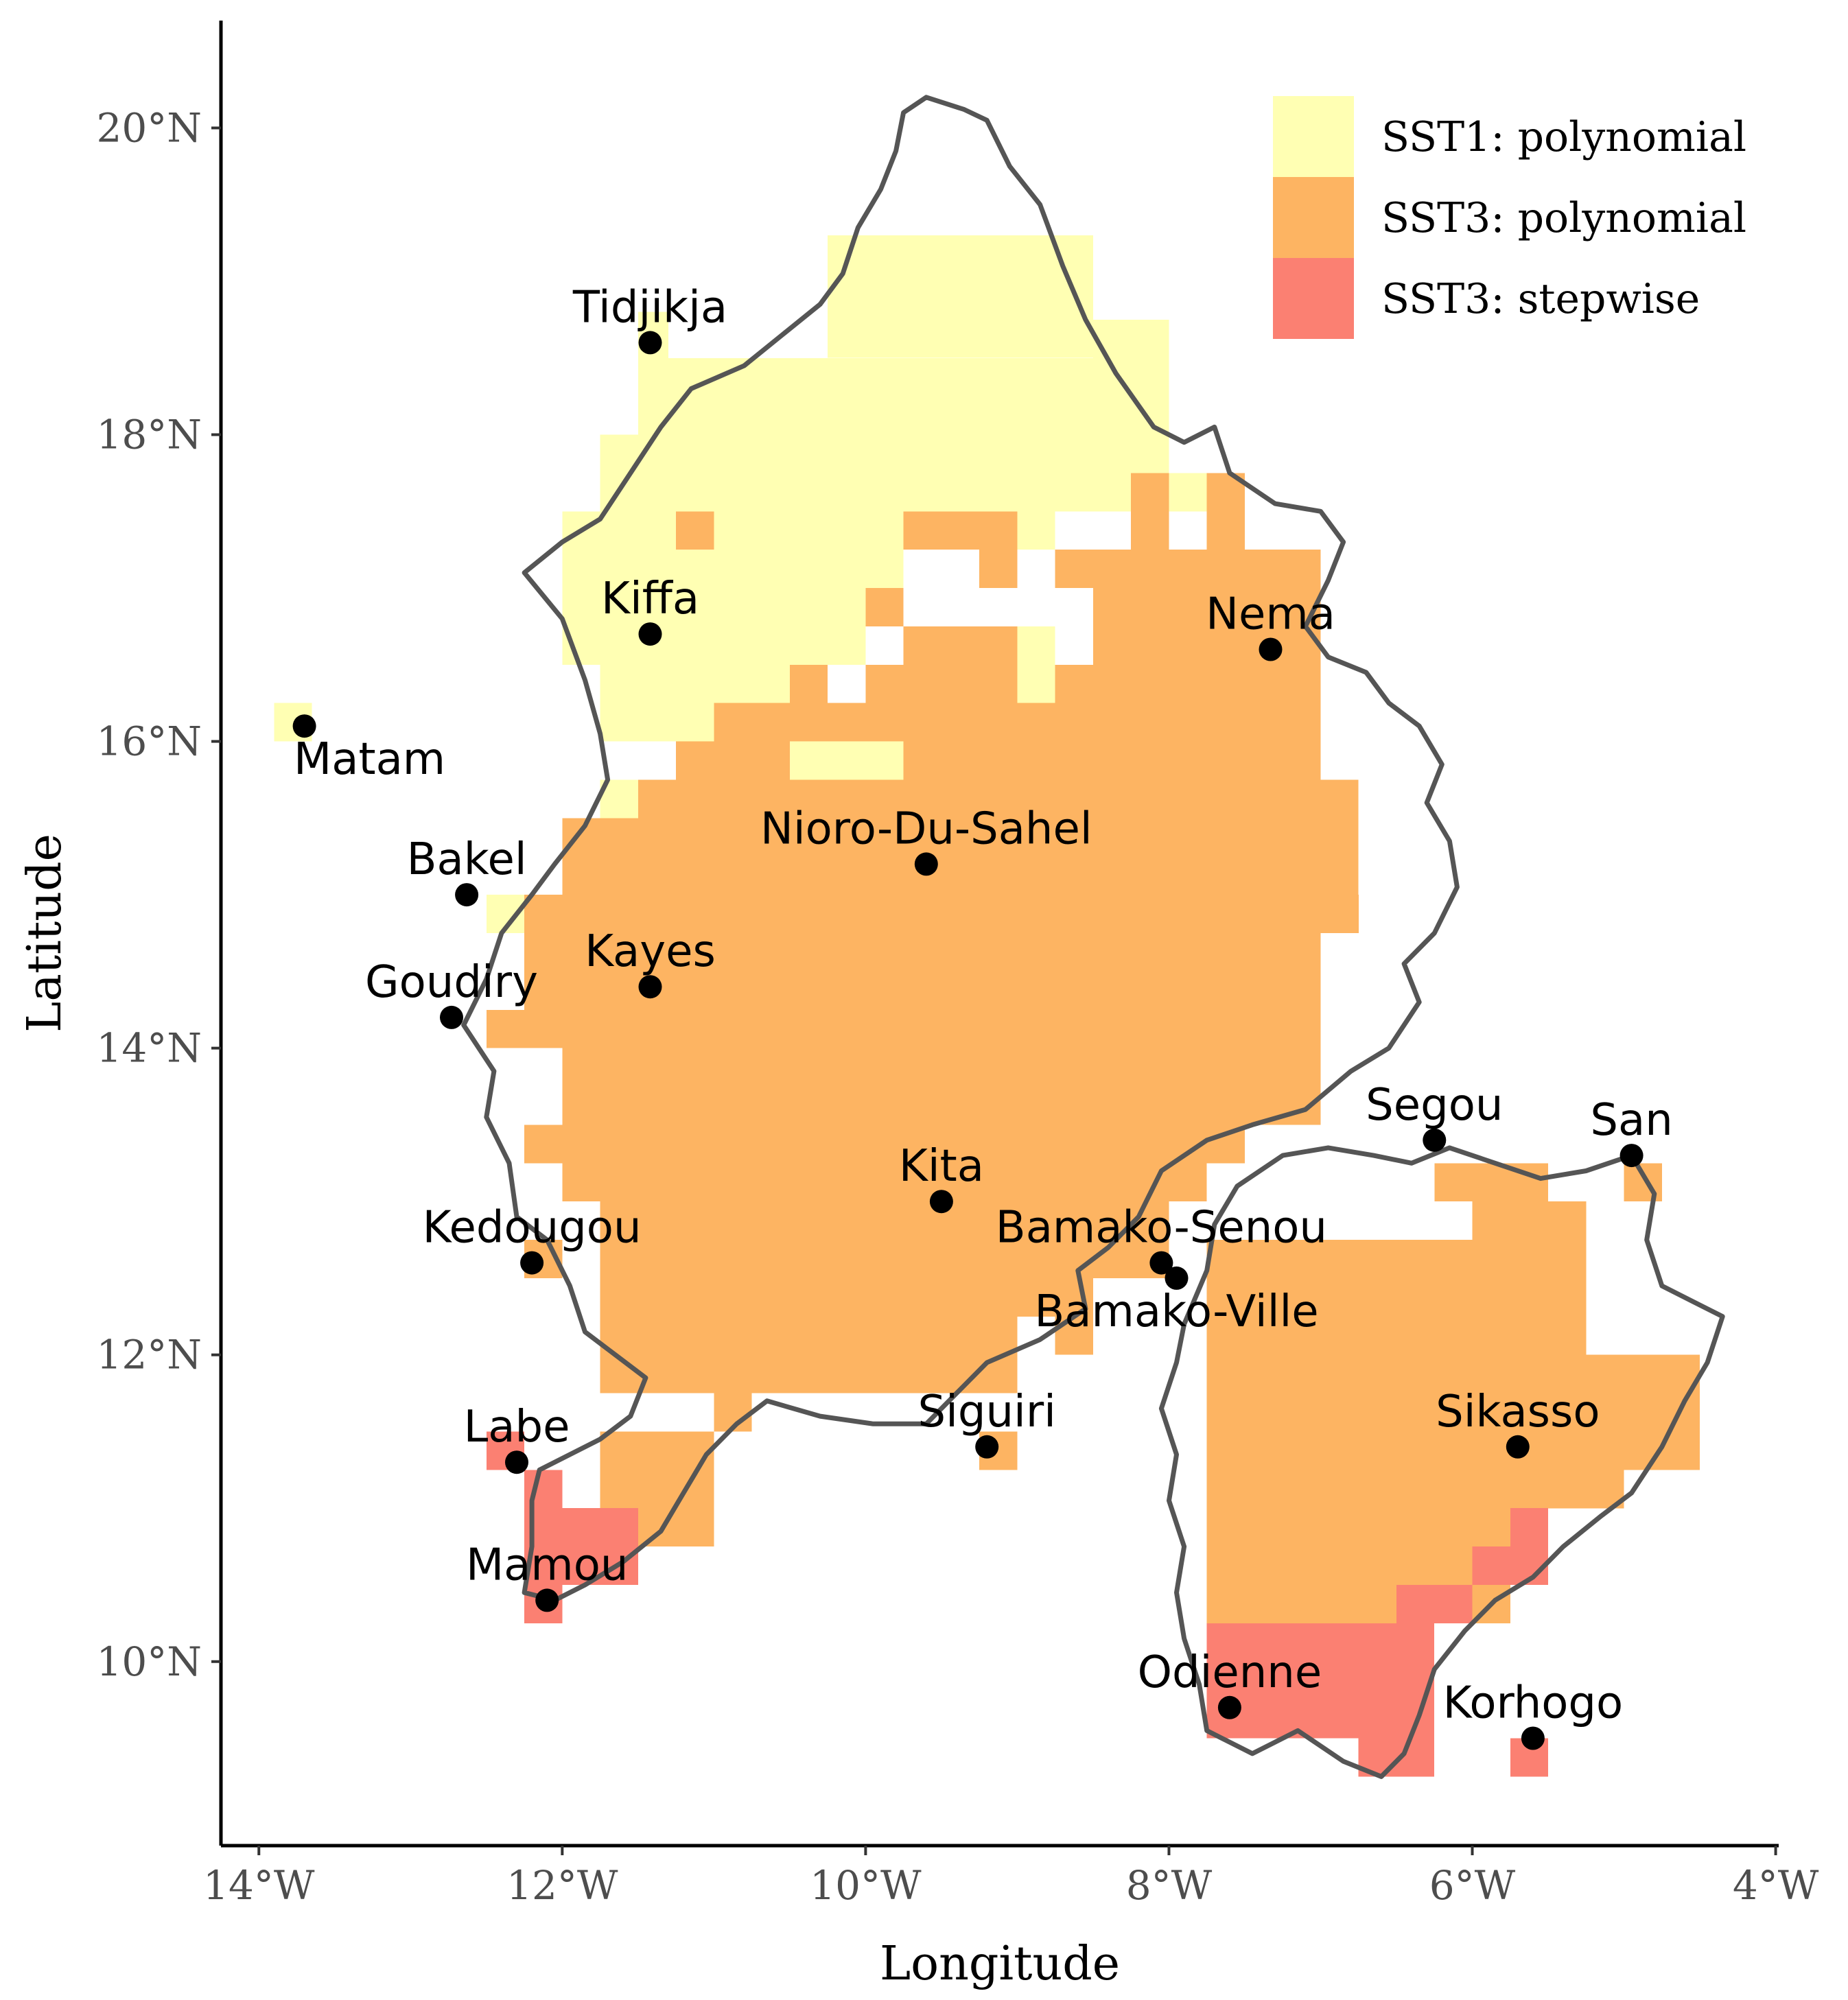  Describe the element at coordinates (149, 435) in the screenshot. I see `y-tick-label: 18°N` at that location.